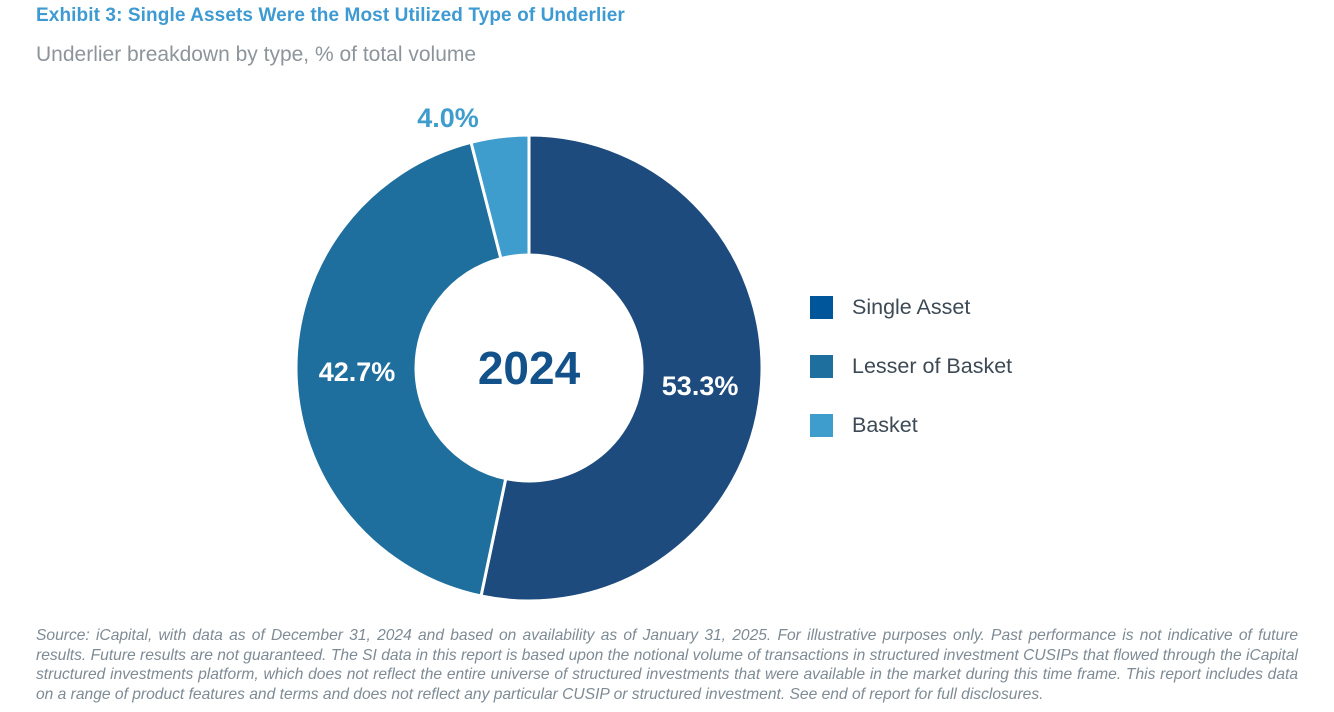 The width and height of the screenshot is (1334, 712). What do you see at coordinates (932, 365) in the screenshot?
I see `legend-label: Lesser of Basket` at bounding box center [932, 365].